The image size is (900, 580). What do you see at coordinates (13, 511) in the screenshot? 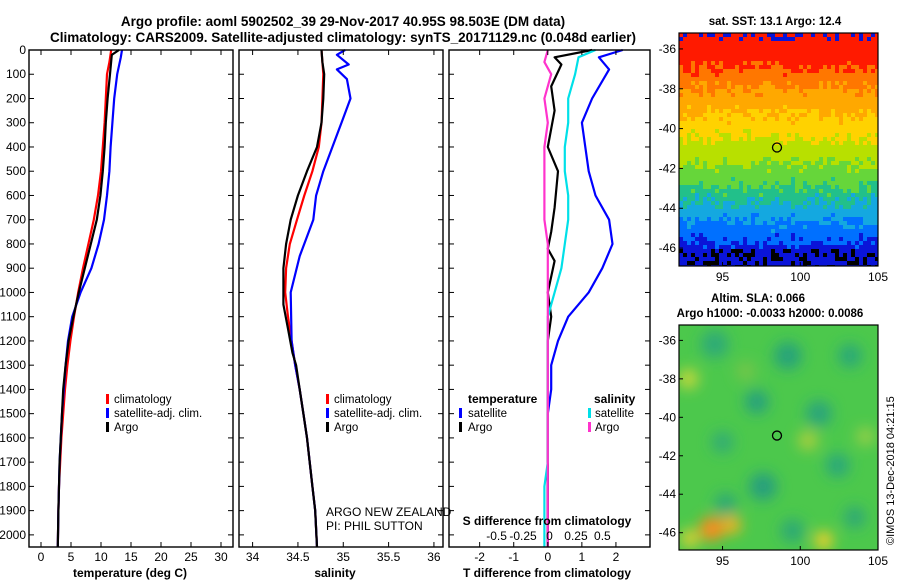
I see `y-tick-label: 1900` at bounding box center [13, 511].